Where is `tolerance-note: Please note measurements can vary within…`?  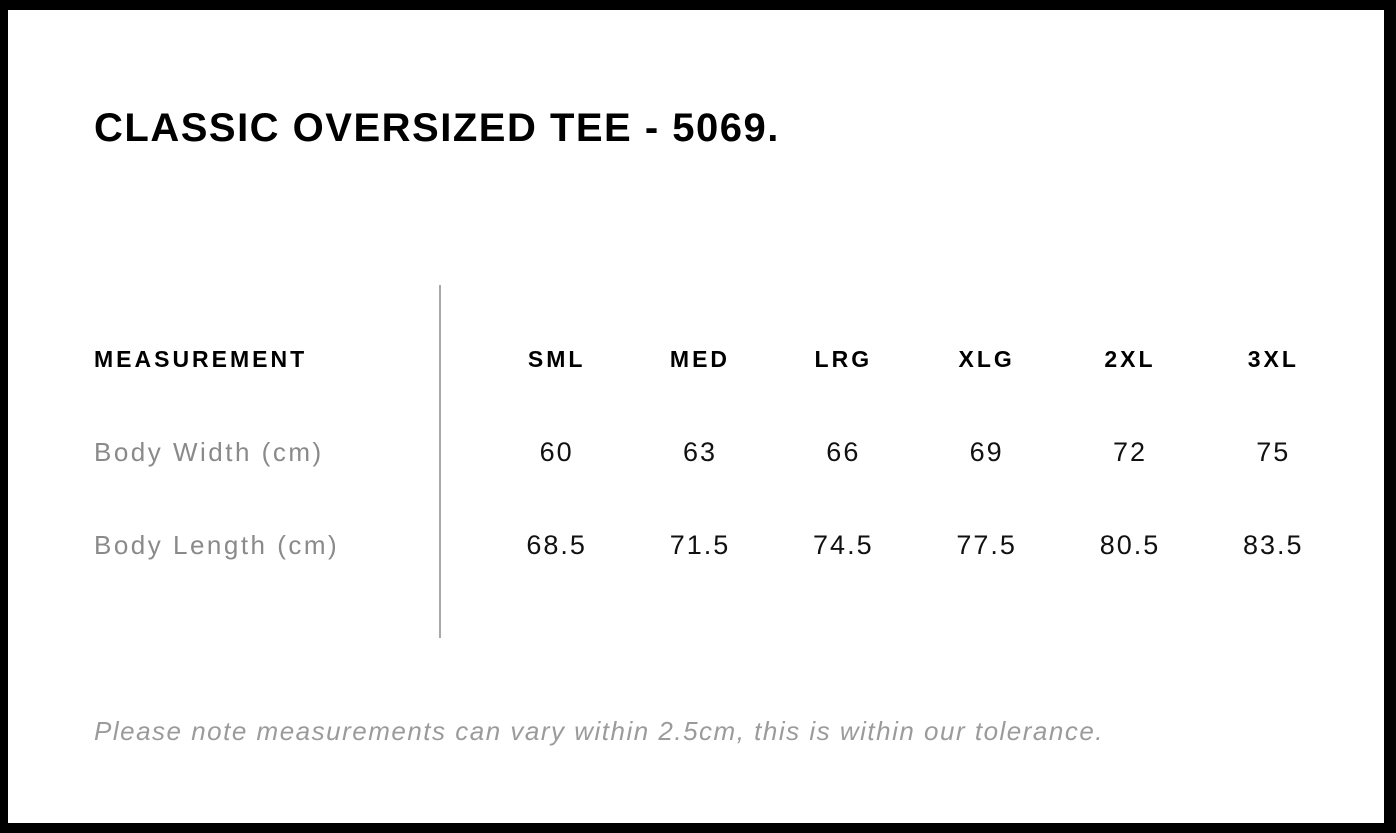
tolerance-note: Please note measurements can vary within… is located at coordinates (599, 731).